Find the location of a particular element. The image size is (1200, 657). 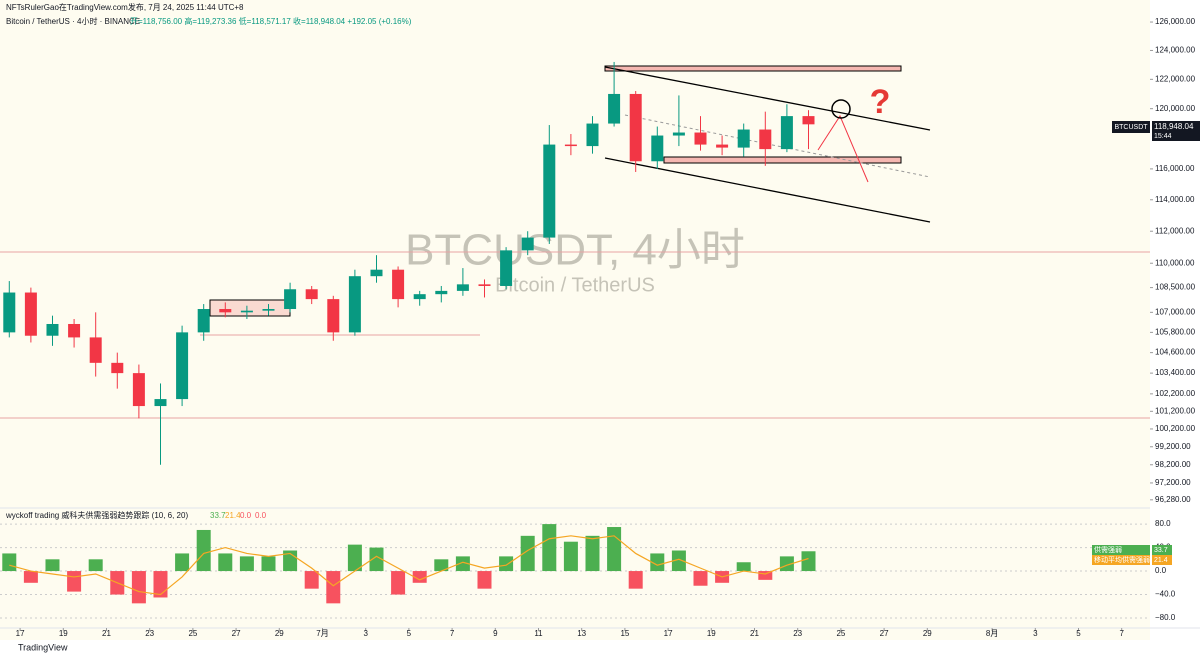

price-tag-time: 15:44 is located at coordinates (1163, 136).